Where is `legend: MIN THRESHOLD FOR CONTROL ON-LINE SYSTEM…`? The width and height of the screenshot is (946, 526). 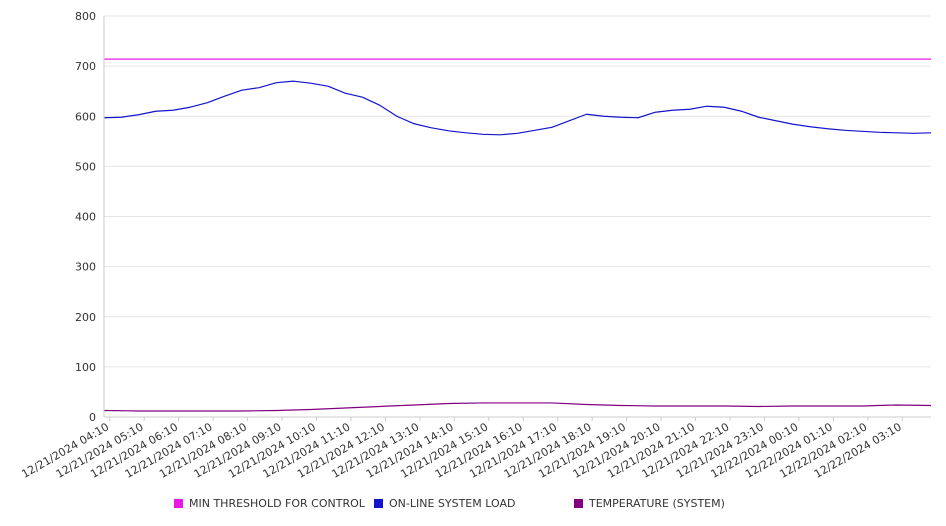 legend: MIN THRESHOLD FOR CONTROL ON-LINE SYSTEM… is located at coordinates (473, 506).